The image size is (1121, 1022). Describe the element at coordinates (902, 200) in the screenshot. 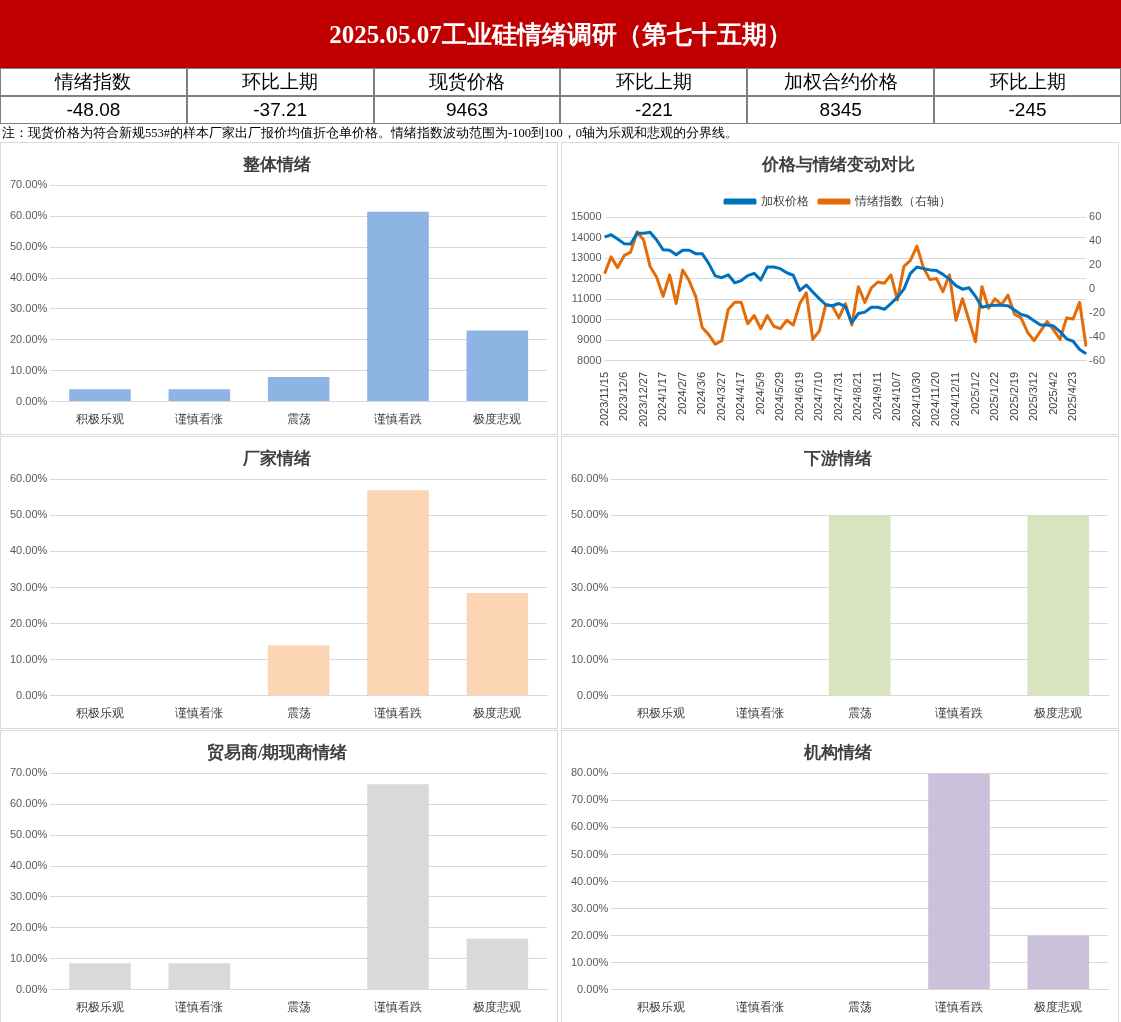

I see `legend-label: 情绪指数（右轴）` at that location.